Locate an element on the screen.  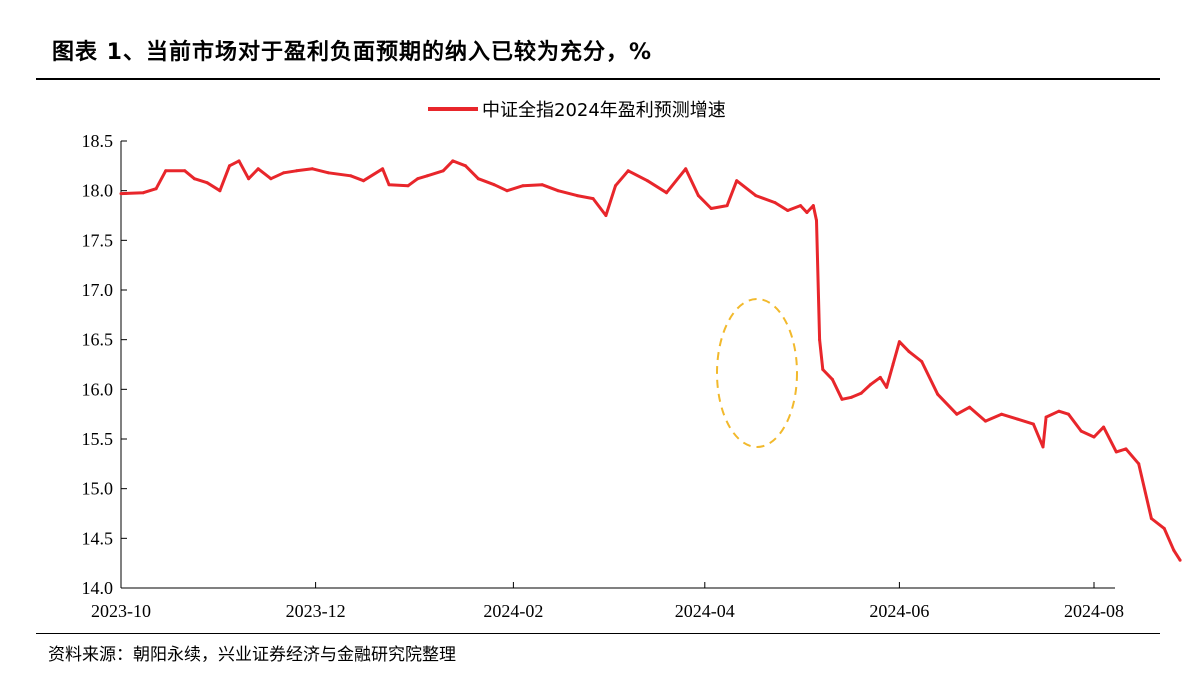
y-tick-label: 16.0 is located at coordinates (98, 389).